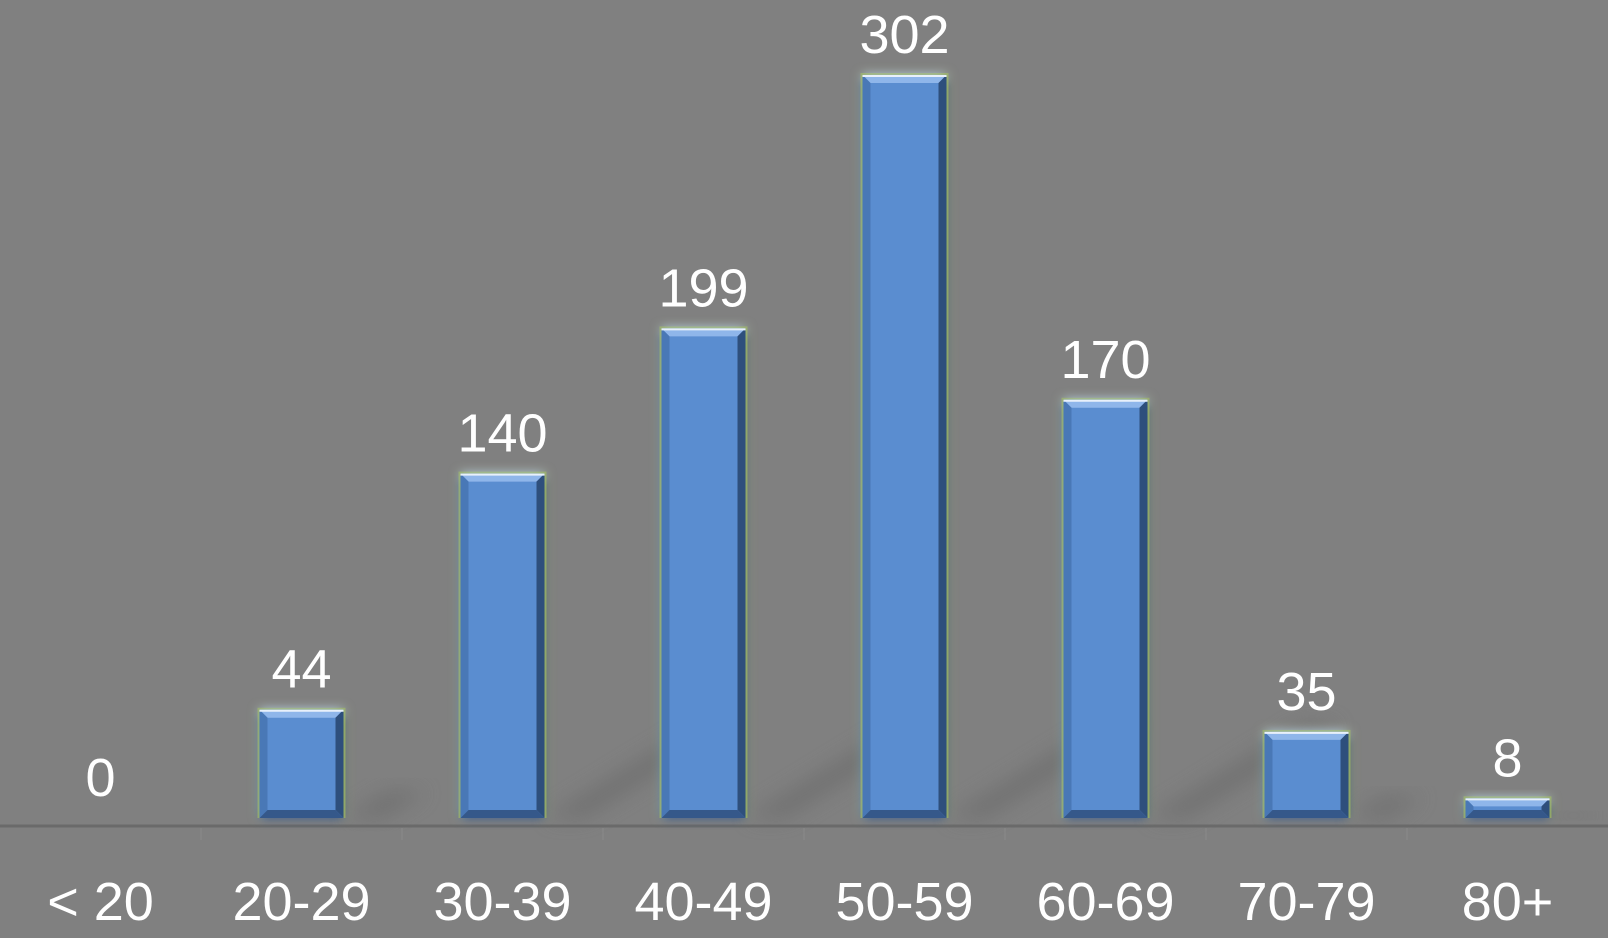 Image resolution: width=1608 pixels, height=938 pixels. I want to click on x-tick-label-80: 80+, so click(1508, 902).